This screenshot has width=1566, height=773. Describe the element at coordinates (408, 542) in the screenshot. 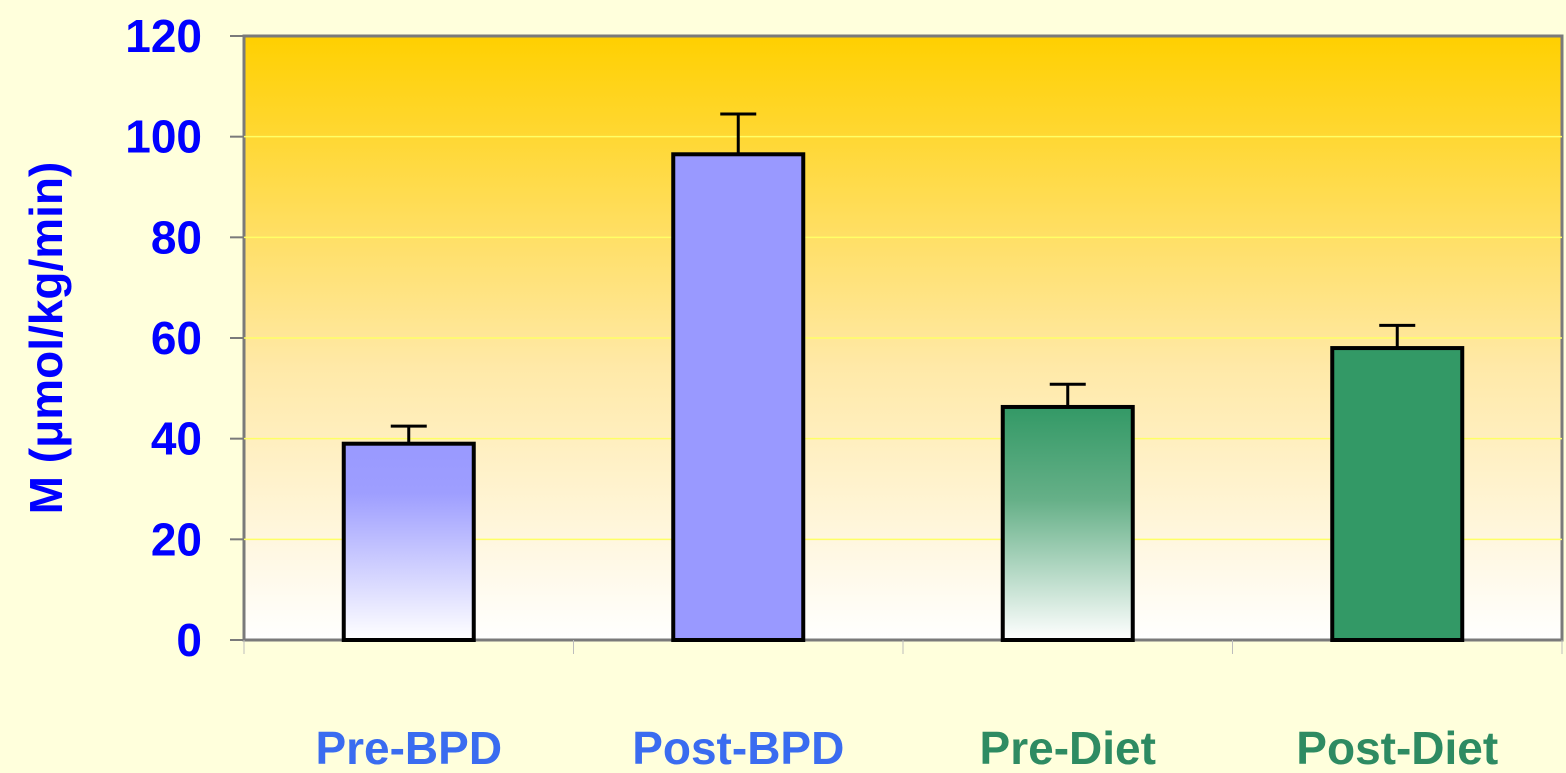

I see `bar-pre-bpd` at that location.